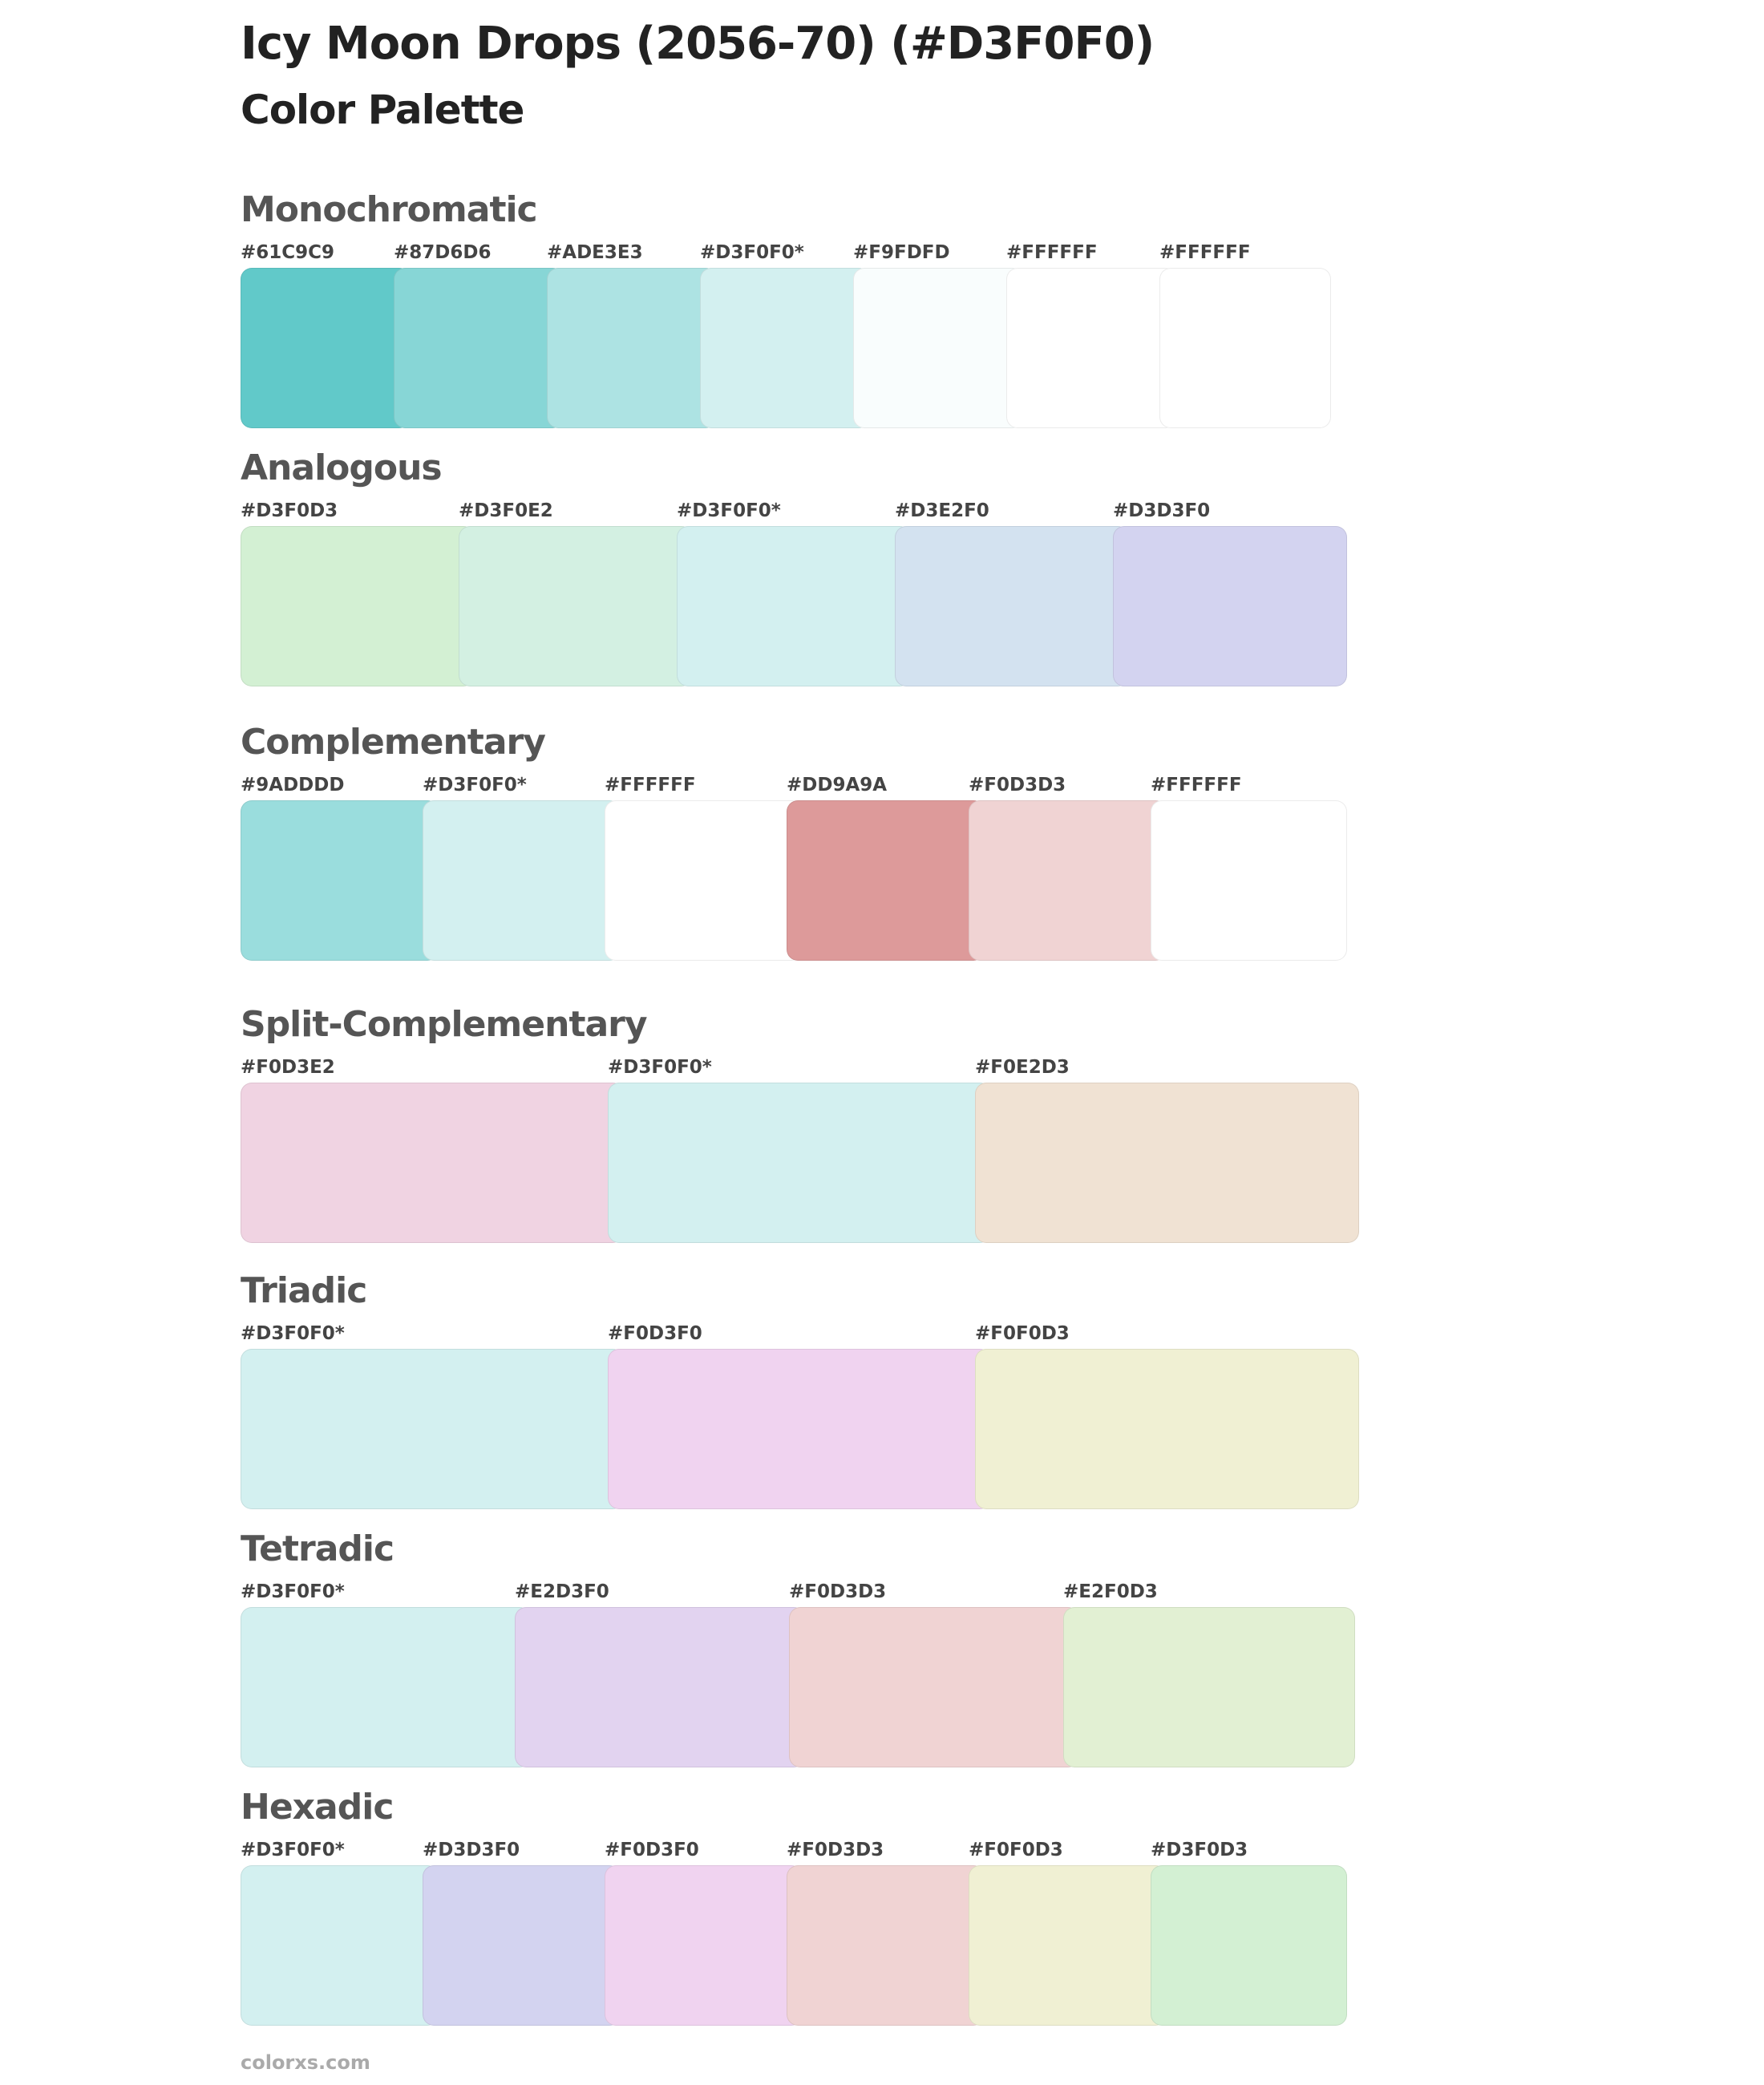 This screenshot has height=2085, width=1764. What do you see at coordinates (901, 253) in the screenshot?
I see `swatch-hex-label: #F9FDFD` at bounding box center [901, 253].